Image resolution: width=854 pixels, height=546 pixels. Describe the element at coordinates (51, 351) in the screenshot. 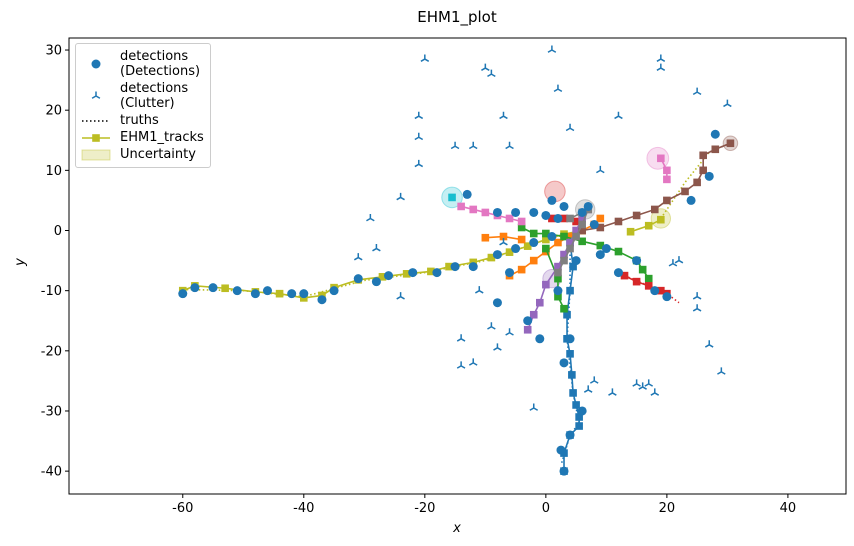

I see `y-tick-label: -20` at that location.